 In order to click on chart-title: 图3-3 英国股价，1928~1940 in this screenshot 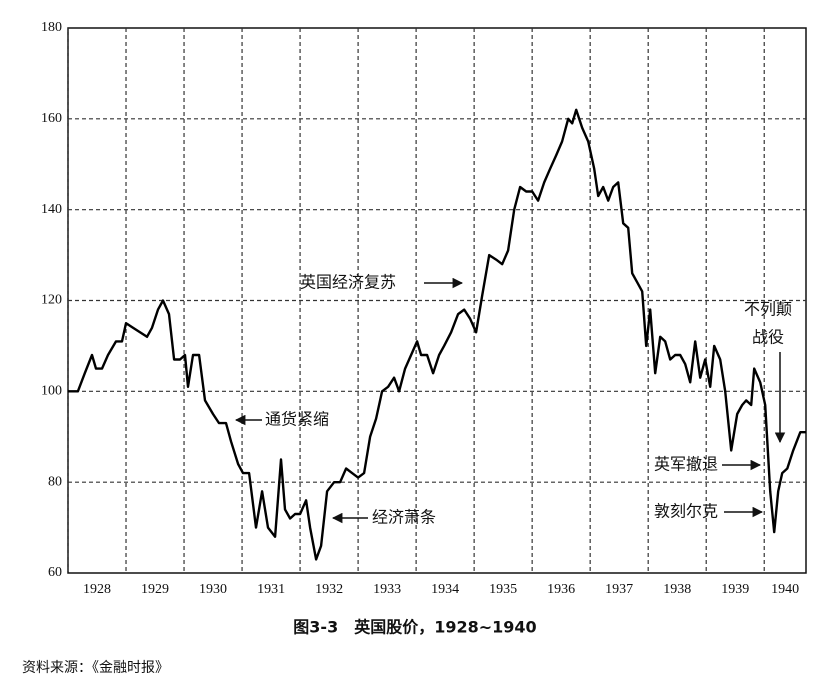, I will do `click(414, 627)`.